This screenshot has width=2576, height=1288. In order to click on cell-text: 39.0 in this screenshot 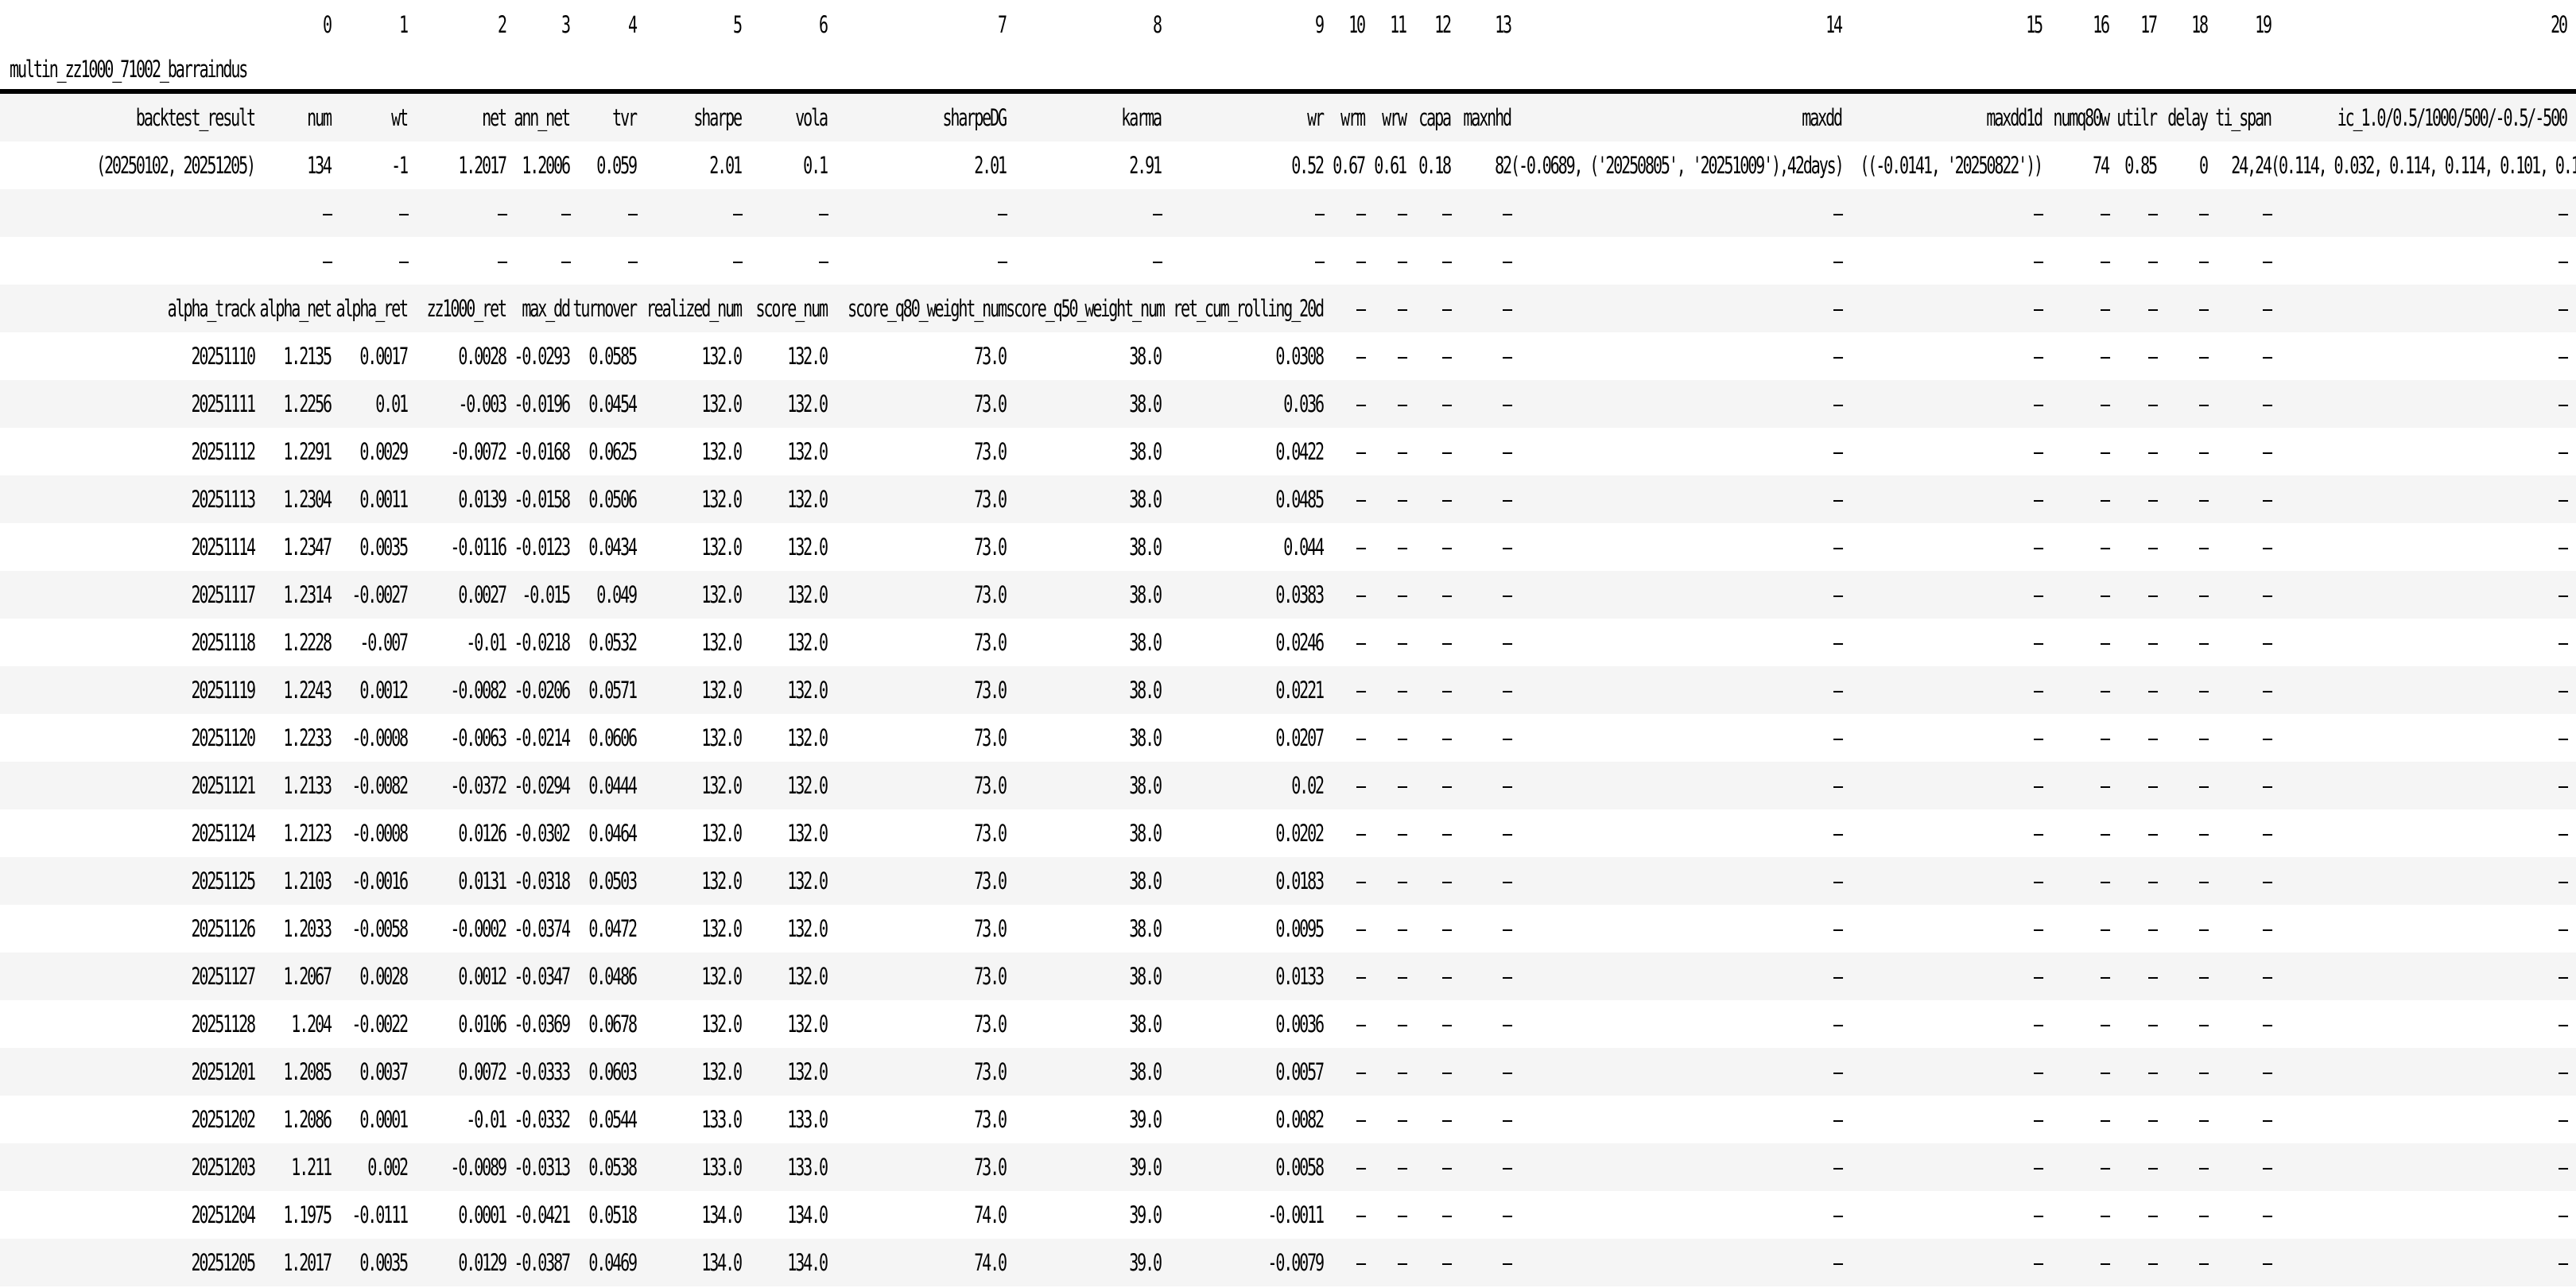, I will do `click(1145, 1167)`.